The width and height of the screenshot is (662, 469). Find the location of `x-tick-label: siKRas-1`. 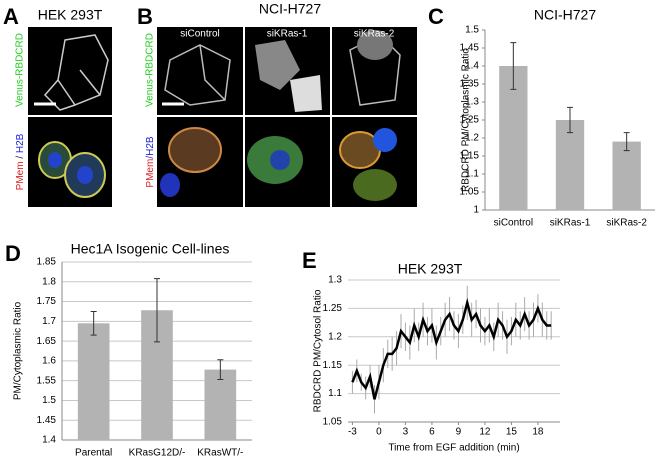

x-tick-label: siKRas-1 is located at coordinates (570, 223).